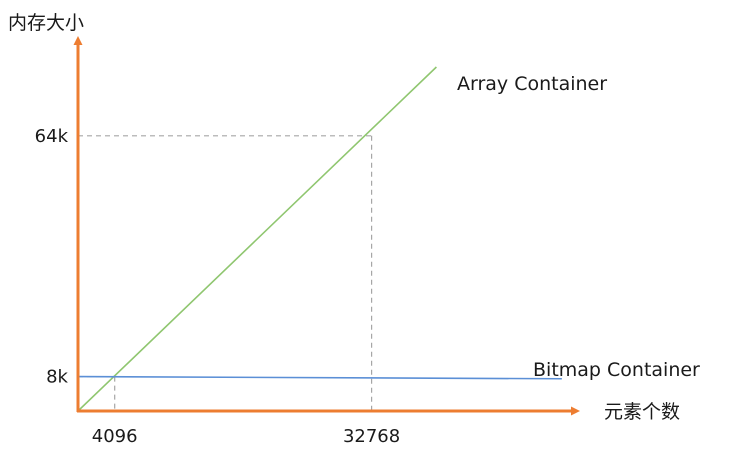  Describe the element at coordinates (52, 136) in the screenshot. I see `y-tick-label-1: 64k` at that location.